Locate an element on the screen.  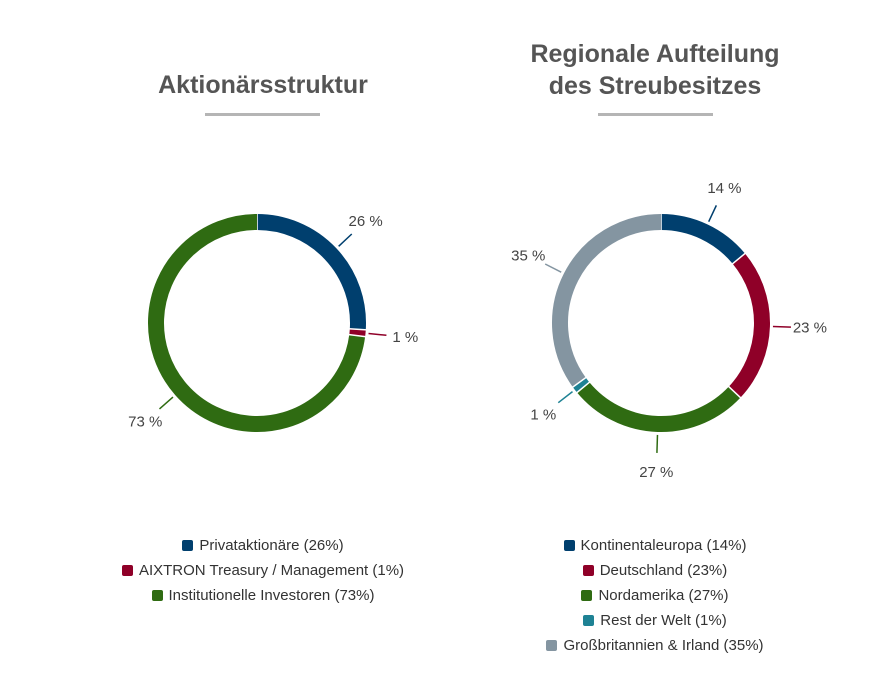
legend-label: Nordamerika (27%) is located at coordinates (663, 595).